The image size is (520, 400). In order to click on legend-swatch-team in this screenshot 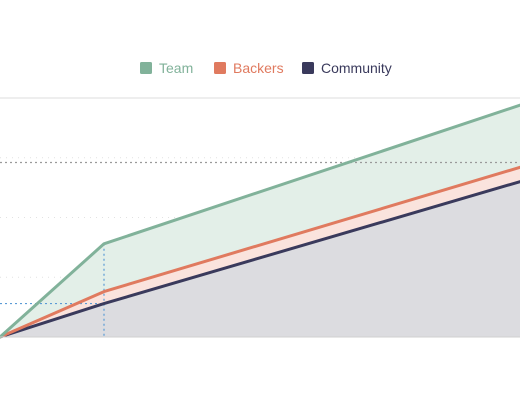, I will do `click(146, 68)`.